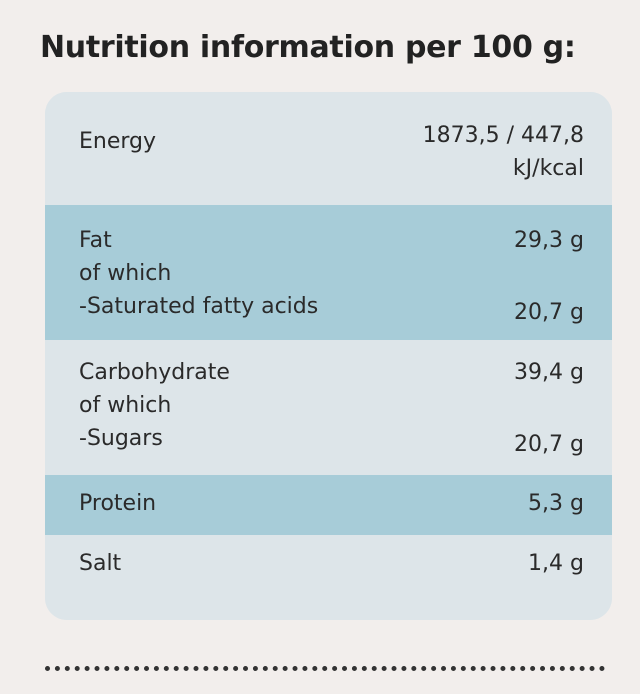 This screenshot has height=694, width=640. Describe the element at coordinates (503, 135) in the screenshot. I see `row-value: 1873,5 / 447,8` at that location.